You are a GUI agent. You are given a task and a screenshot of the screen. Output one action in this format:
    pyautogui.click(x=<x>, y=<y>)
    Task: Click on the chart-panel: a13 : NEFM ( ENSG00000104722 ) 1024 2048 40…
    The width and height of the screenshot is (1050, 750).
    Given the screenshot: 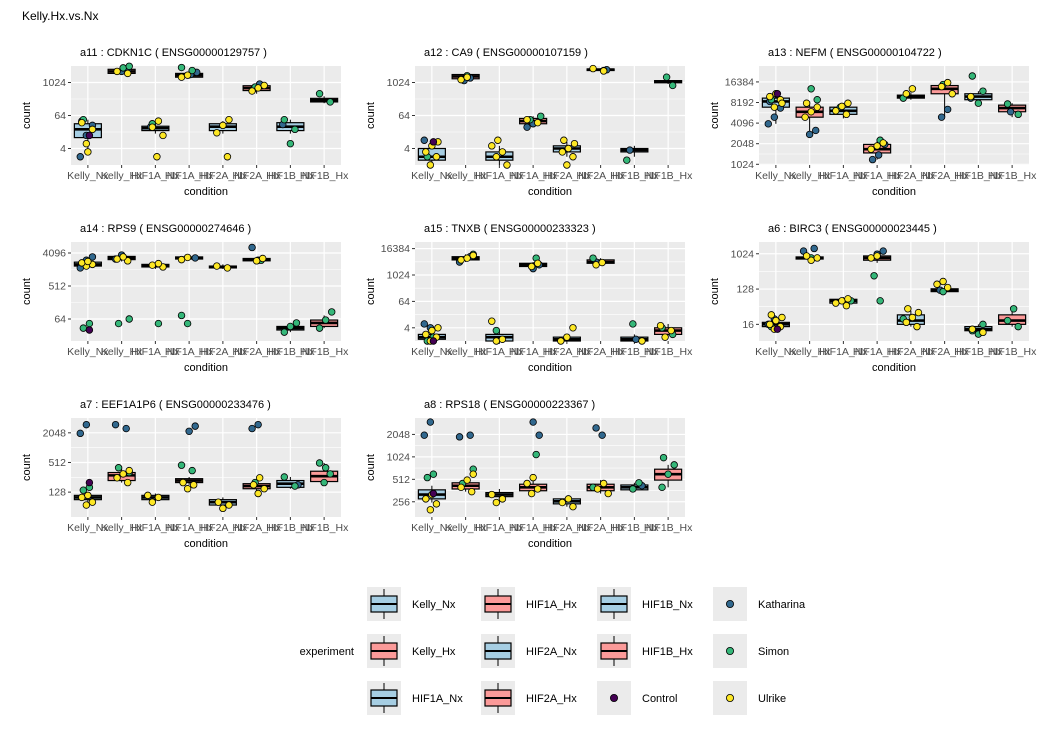 What is the action you would take?
    pyautogui.click(x=873, y=122)
    